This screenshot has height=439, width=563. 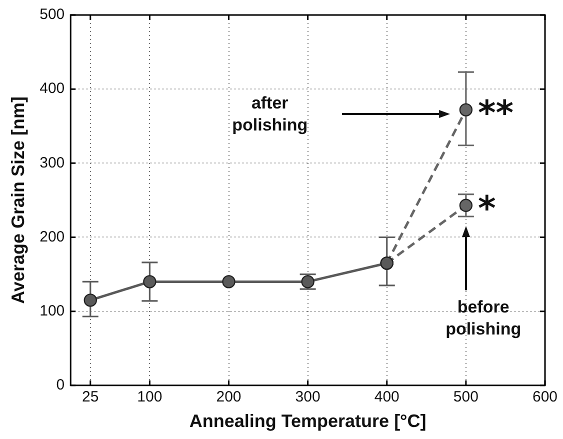 What do you see at coordinates (496, 114) in the screenshot?
I see `annotation: **` at bounding box center [496, 114].